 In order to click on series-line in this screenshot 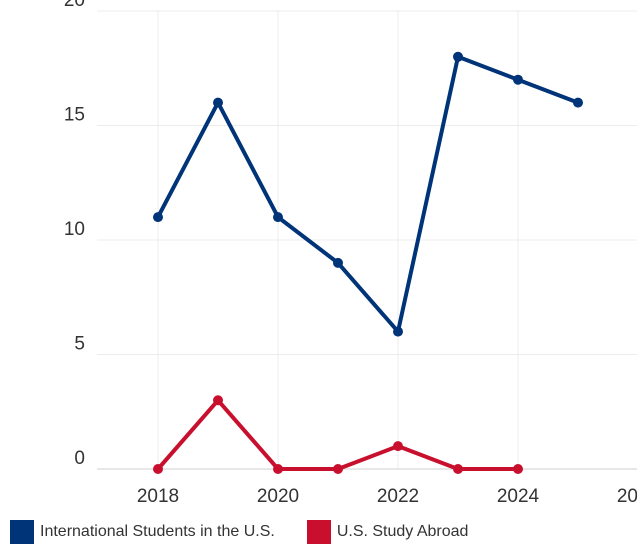, I will do `click(338, 434)`.